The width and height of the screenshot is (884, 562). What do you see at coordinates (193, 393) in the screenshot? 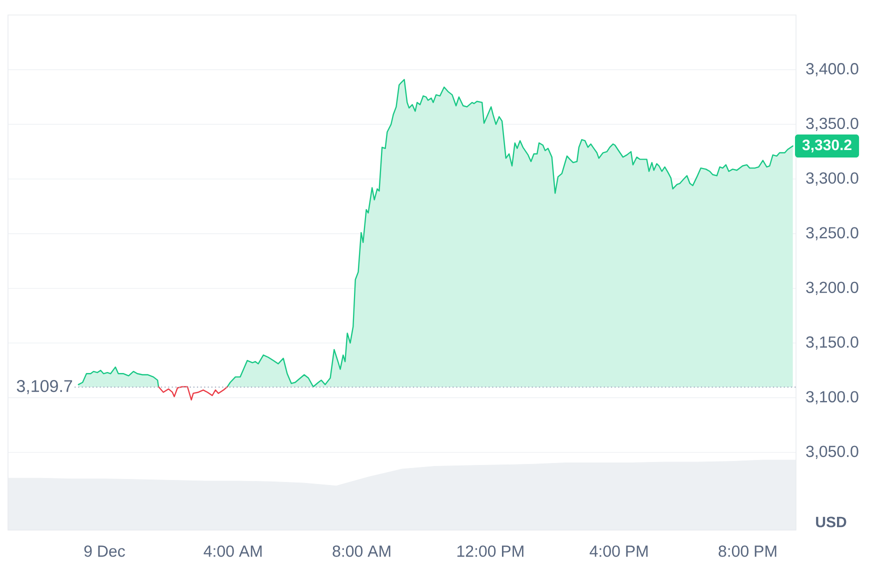
I see `line-series` at bounding box center [193, 393].